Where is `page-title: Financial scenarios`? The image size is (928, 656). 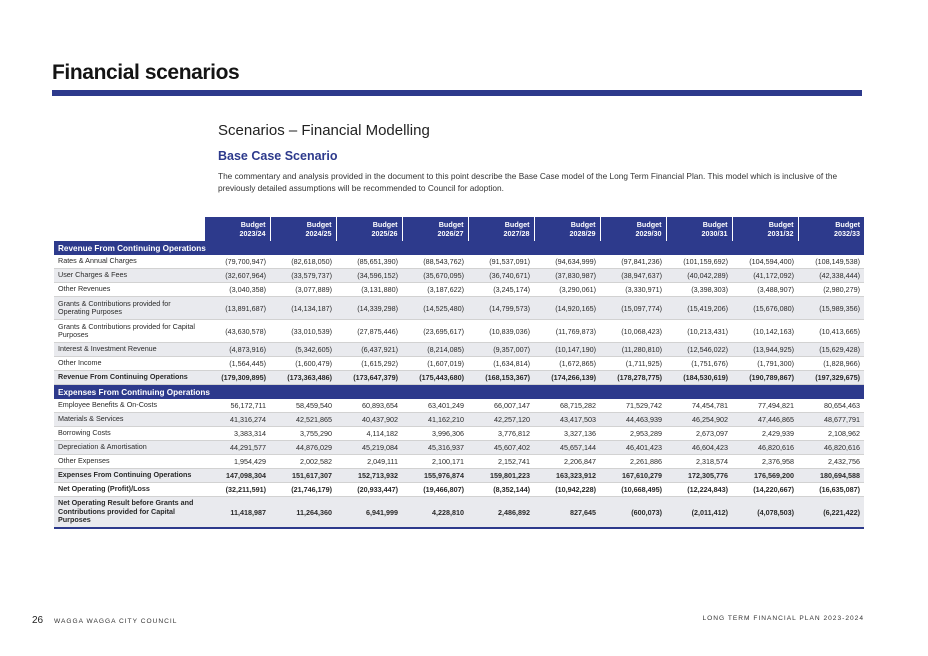
page-title: Financial scenarios is located at coordinates (146, 72).